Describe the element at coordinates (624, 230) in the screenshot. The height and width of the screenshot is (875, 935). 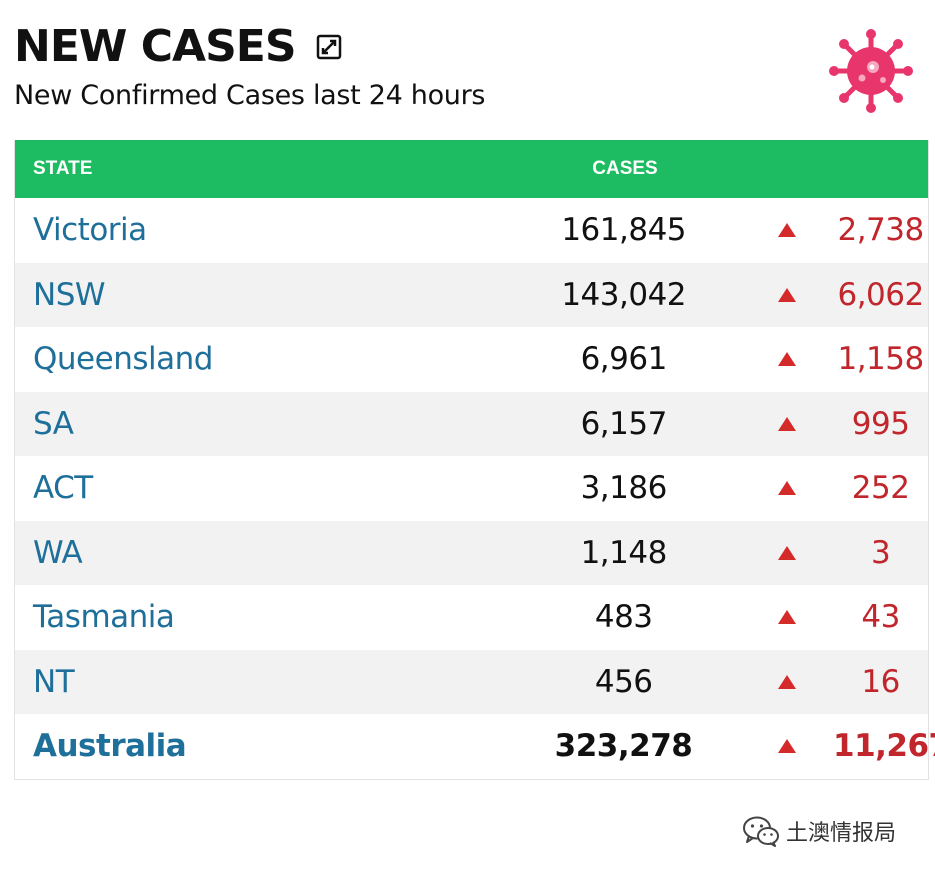
I see `cases-value: 161,845` at that location.